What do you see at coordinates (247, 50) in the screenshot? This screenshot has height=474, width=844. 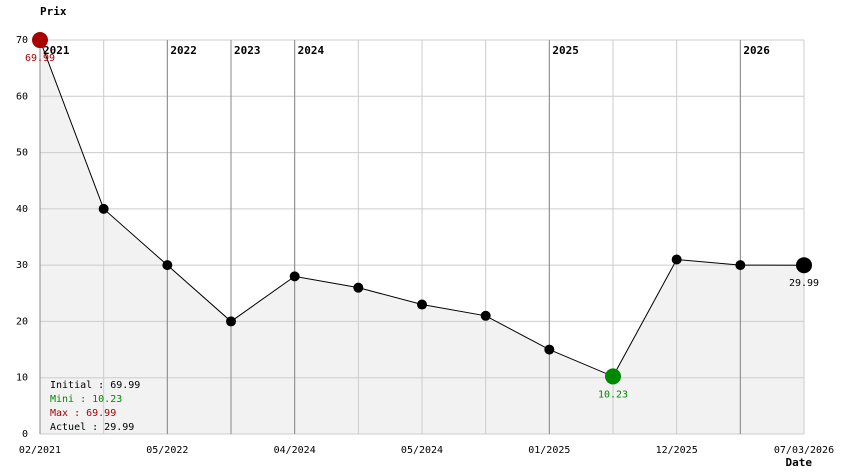 I see `year-marker-label: 2023` at bounding box center [247, 50].